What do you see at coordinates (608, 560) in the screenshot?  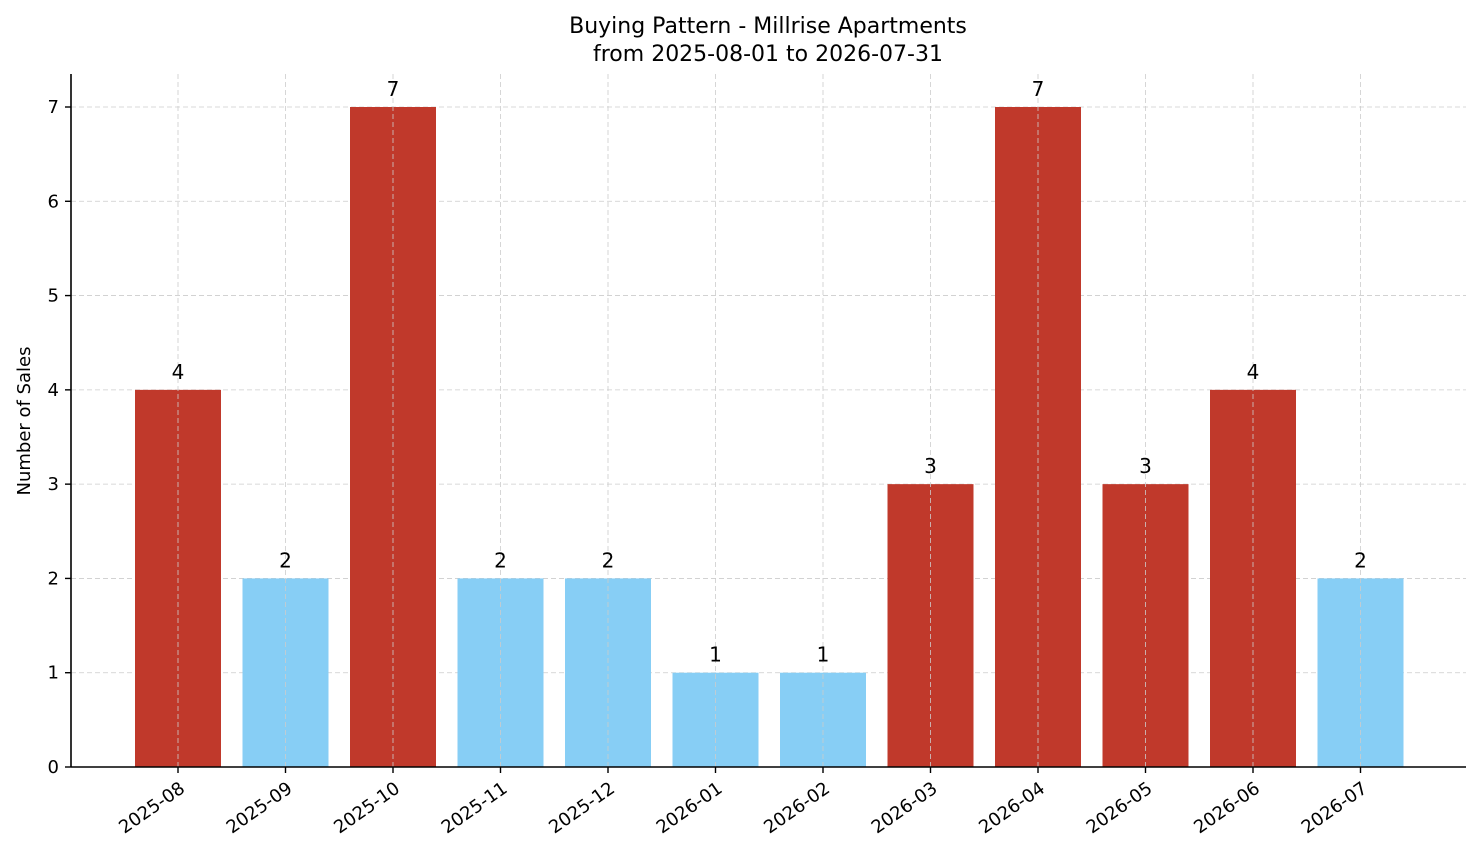 I see `data-label-2025-12: 2` at bounding box center [608, 560].